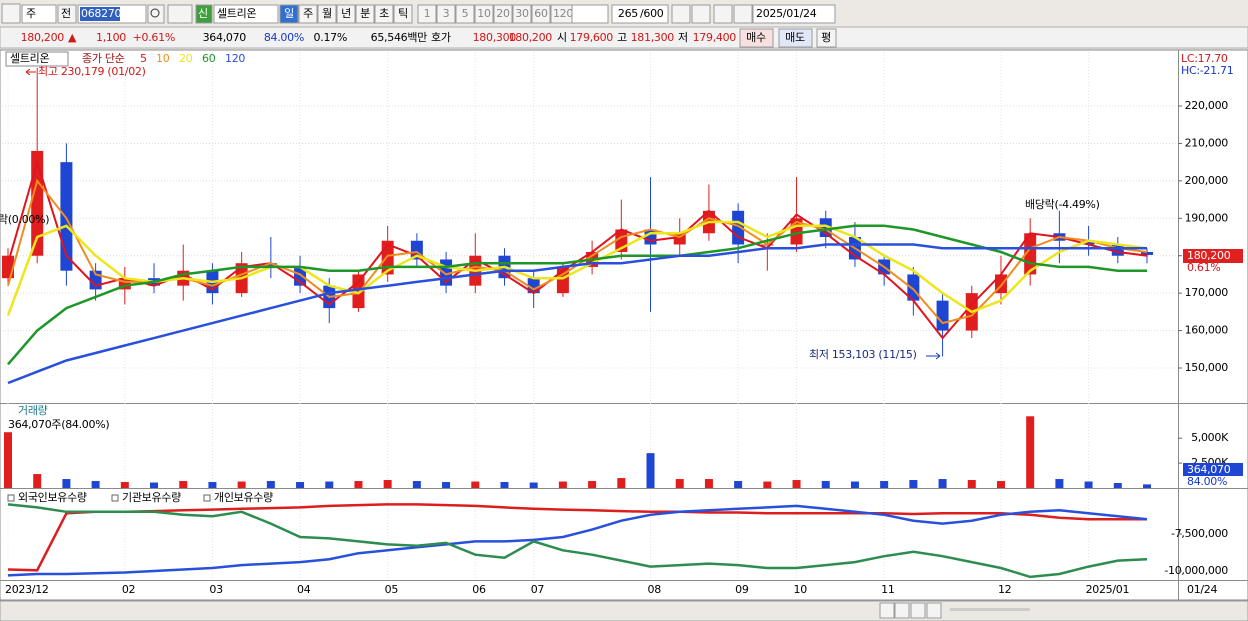 Image resolution: width=1248 pixels, height=621 pixels. I want to click on quote-arrow: ▲, so click(72, 37).